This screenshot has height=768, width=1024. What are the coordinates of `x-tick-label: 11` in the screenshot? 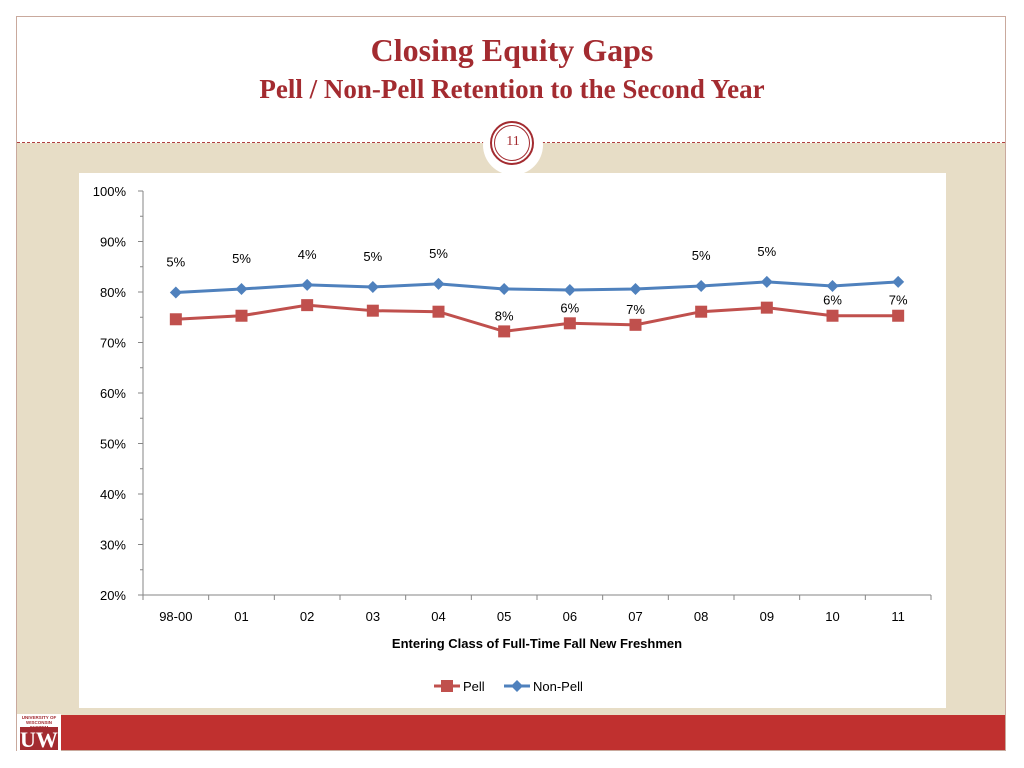 It's located at (898, 616).